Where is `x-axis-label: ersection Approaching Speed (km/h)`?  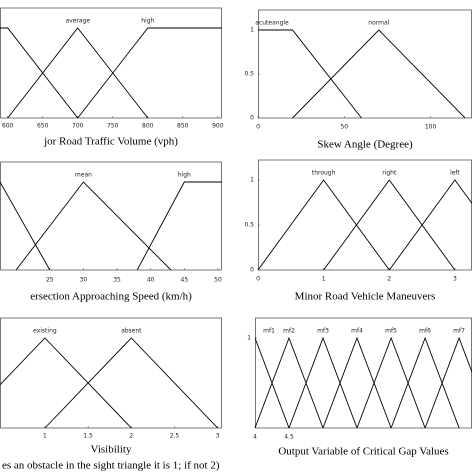 x-axis-label: ersection Approaching Speed (km/h) is located at coordinates (111, 297).